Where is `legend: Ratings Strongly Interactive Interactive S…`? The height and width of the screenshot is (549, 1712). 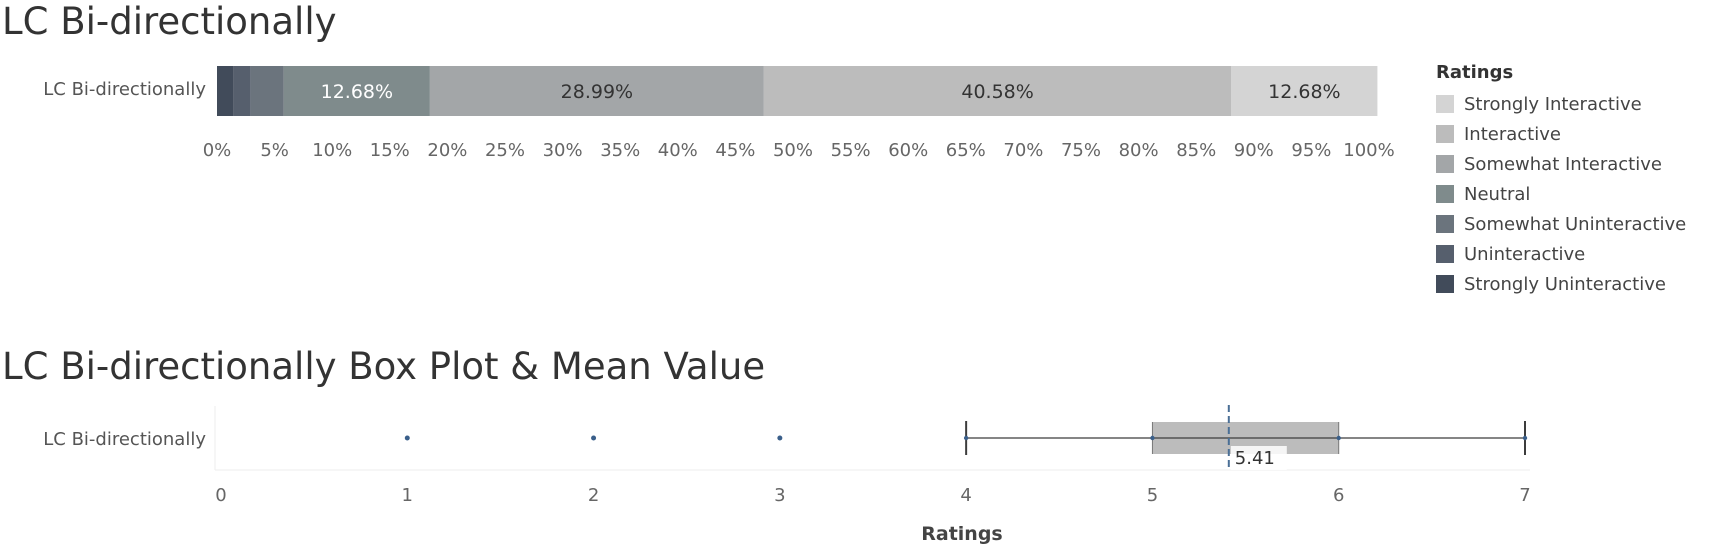 legend: Ratings Strongly Interactive Interactive S… is located at coordinates (1561, 180).